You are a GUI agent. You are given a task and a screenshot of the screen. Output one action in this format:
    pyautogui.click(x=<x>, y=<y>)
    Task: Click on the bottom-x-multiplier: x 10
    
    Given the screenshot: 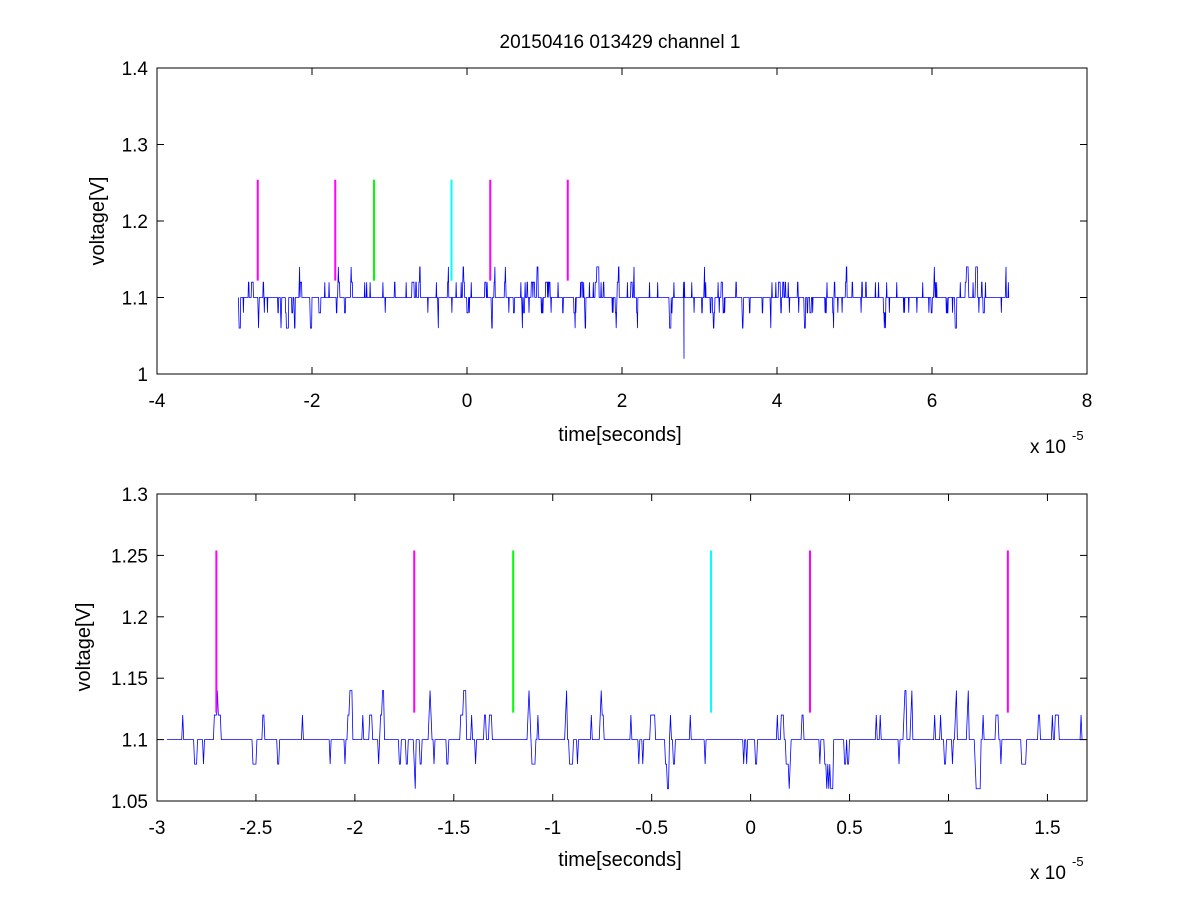 What is the action you would take?
    pyautogui.click(x=1048, y=873)
    